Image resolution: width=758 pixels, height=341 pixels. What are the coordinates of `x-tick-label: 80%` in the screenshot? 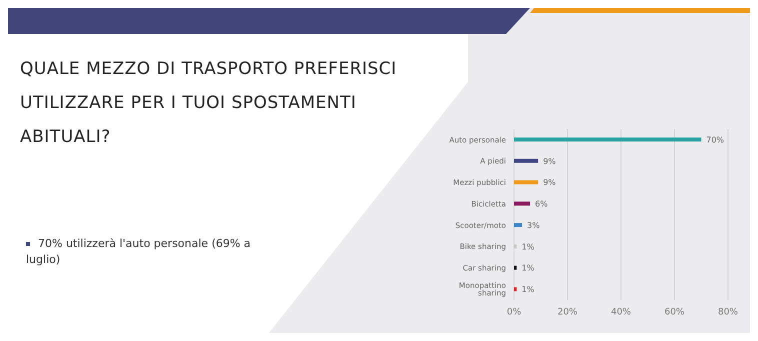 It's located at (728, 312).